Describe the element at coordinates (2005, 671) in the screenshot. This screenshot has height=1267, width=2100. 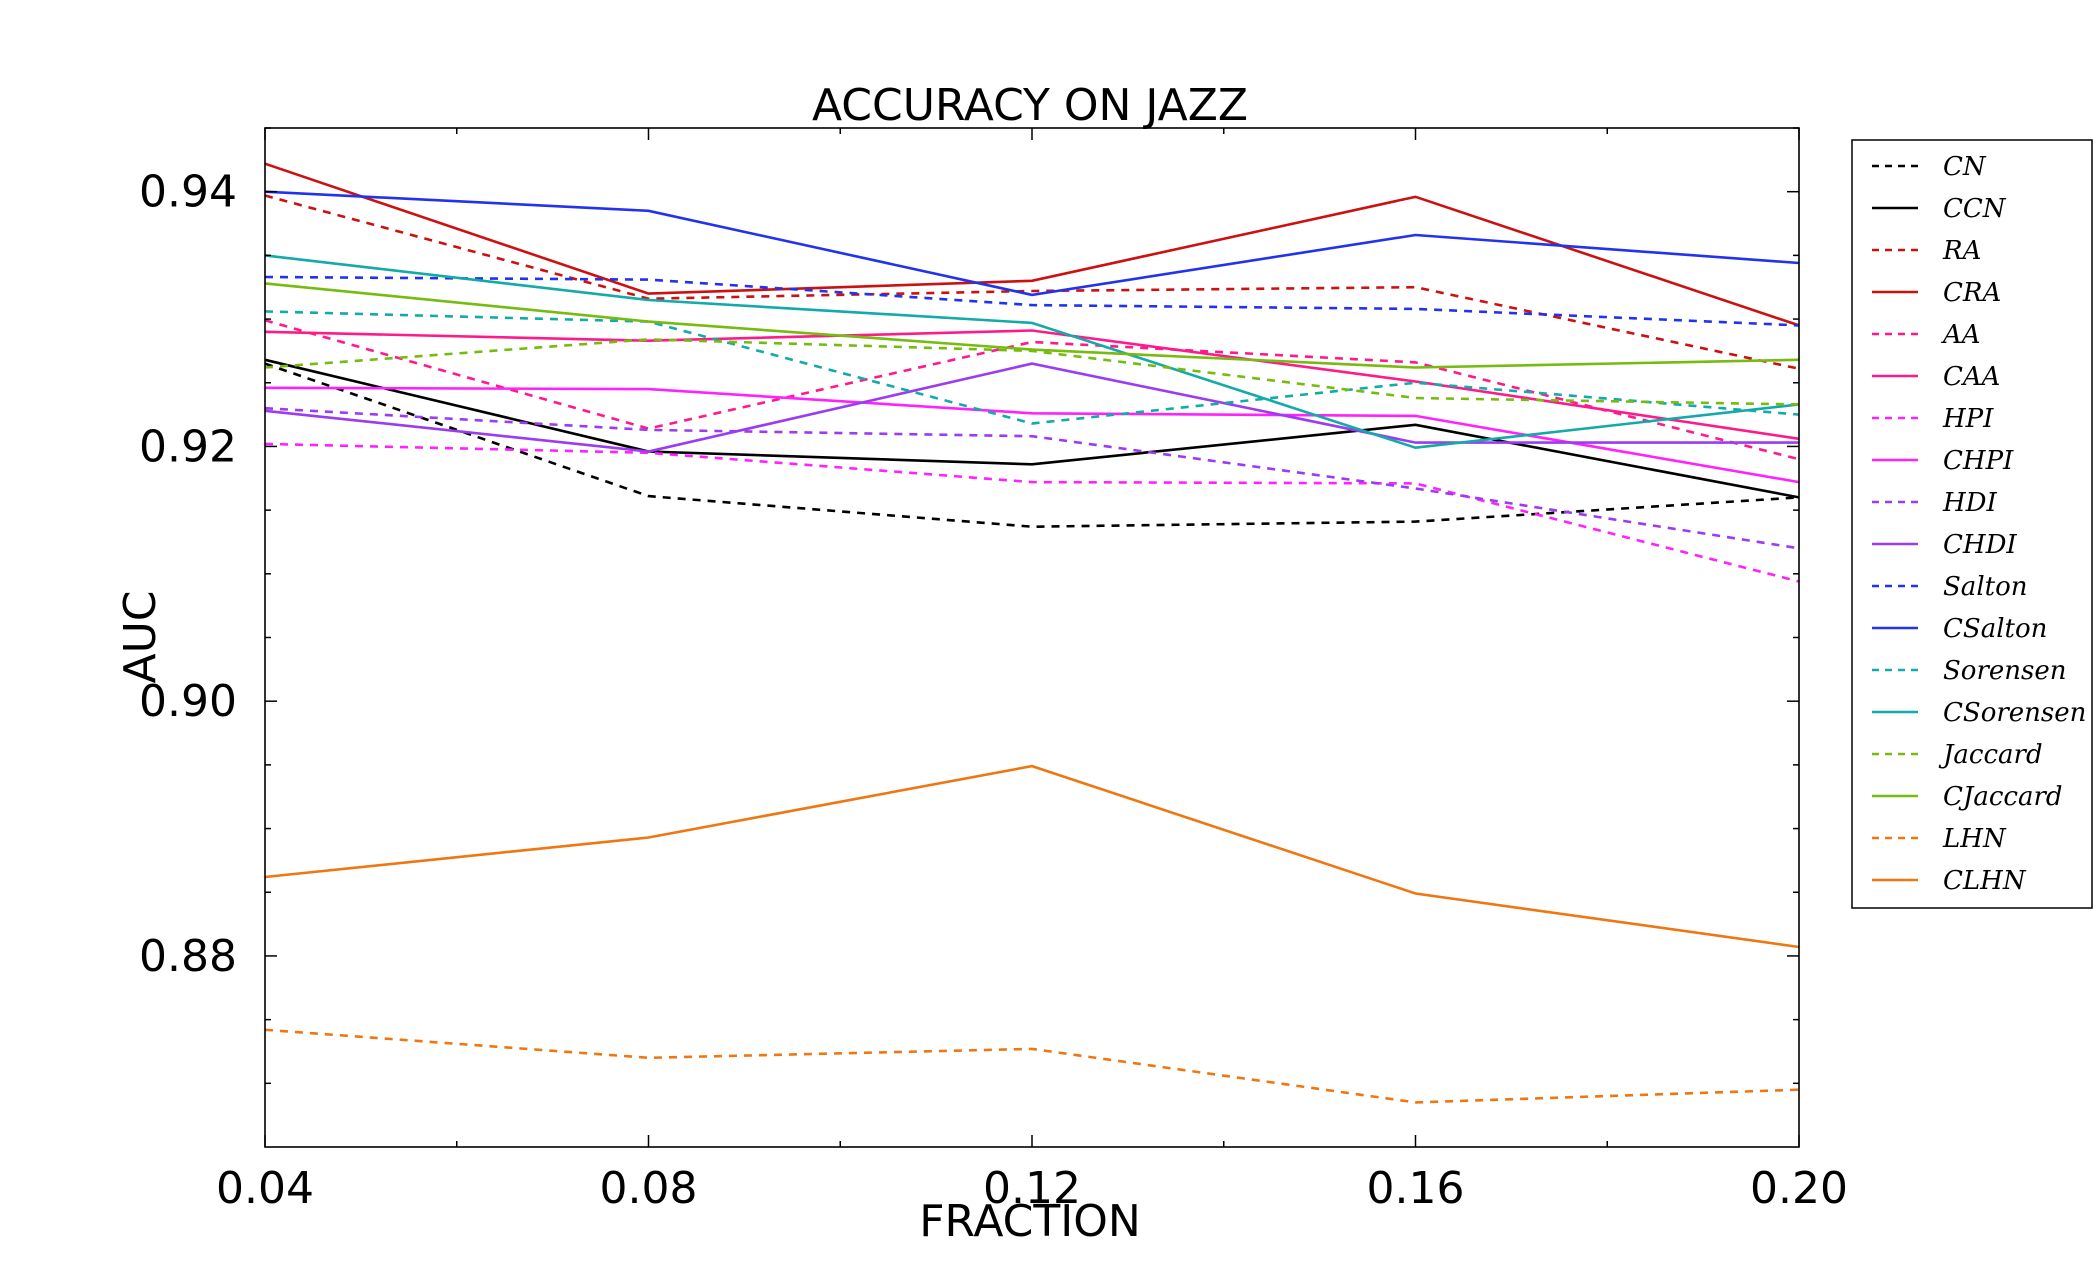
I see `legend-label-sorensen: Sorensen` at that location.